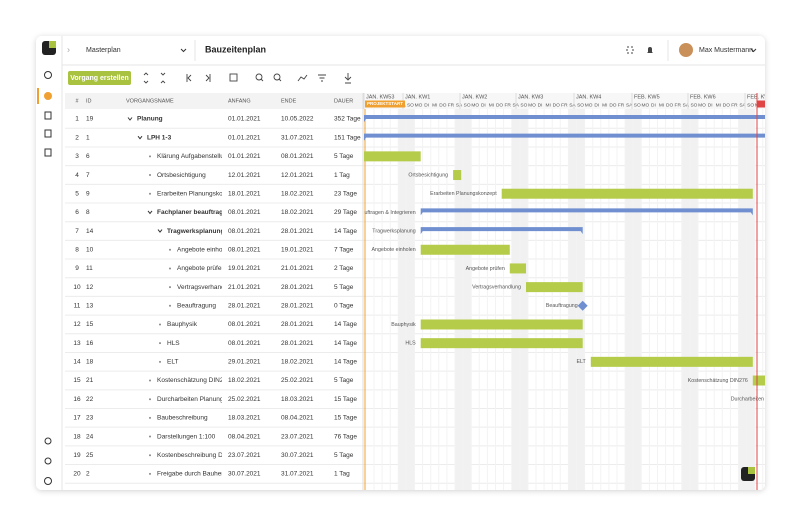  Describe the element at coordinates (195, 231) in the screenshot. I see `task-name: Tragwerksplanung` at that location.